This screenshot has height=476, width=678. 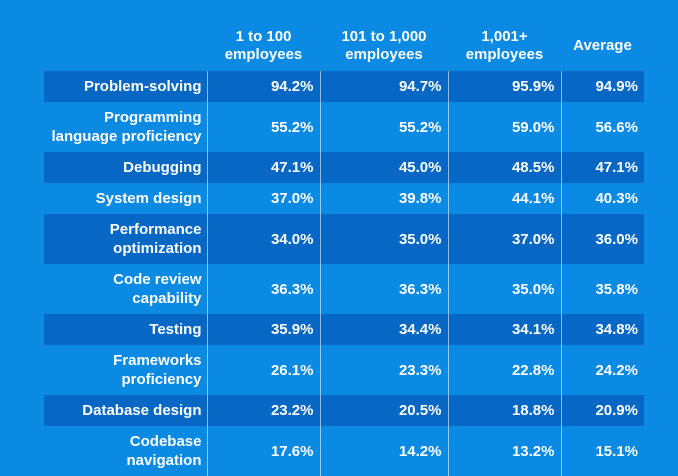 What do you see at coordinates (264, 410) in the screenshot?
I see `table-cell: 23.2%` at bounding box center [264, 410].